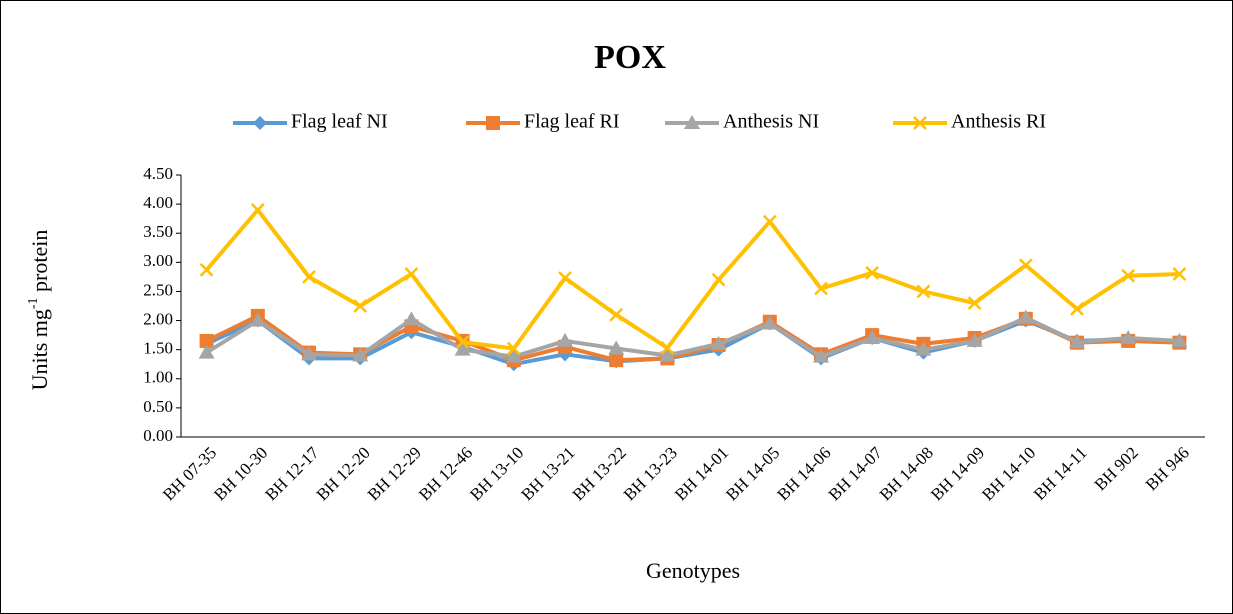 The image size is (1233, 614). What do you see at coordinates (771, 122) in the screenshot?
I see `legend-label: Anthesis NI` at bounding box center [771, 122].